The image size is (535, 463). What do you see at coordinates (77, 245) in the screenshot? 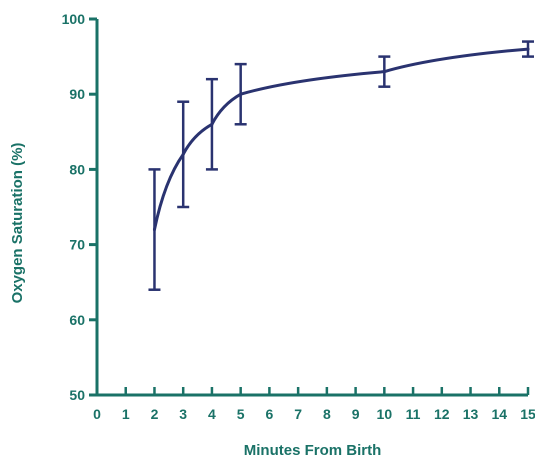
I see `y-tick-label: 70` at bounding box center [77, 245].